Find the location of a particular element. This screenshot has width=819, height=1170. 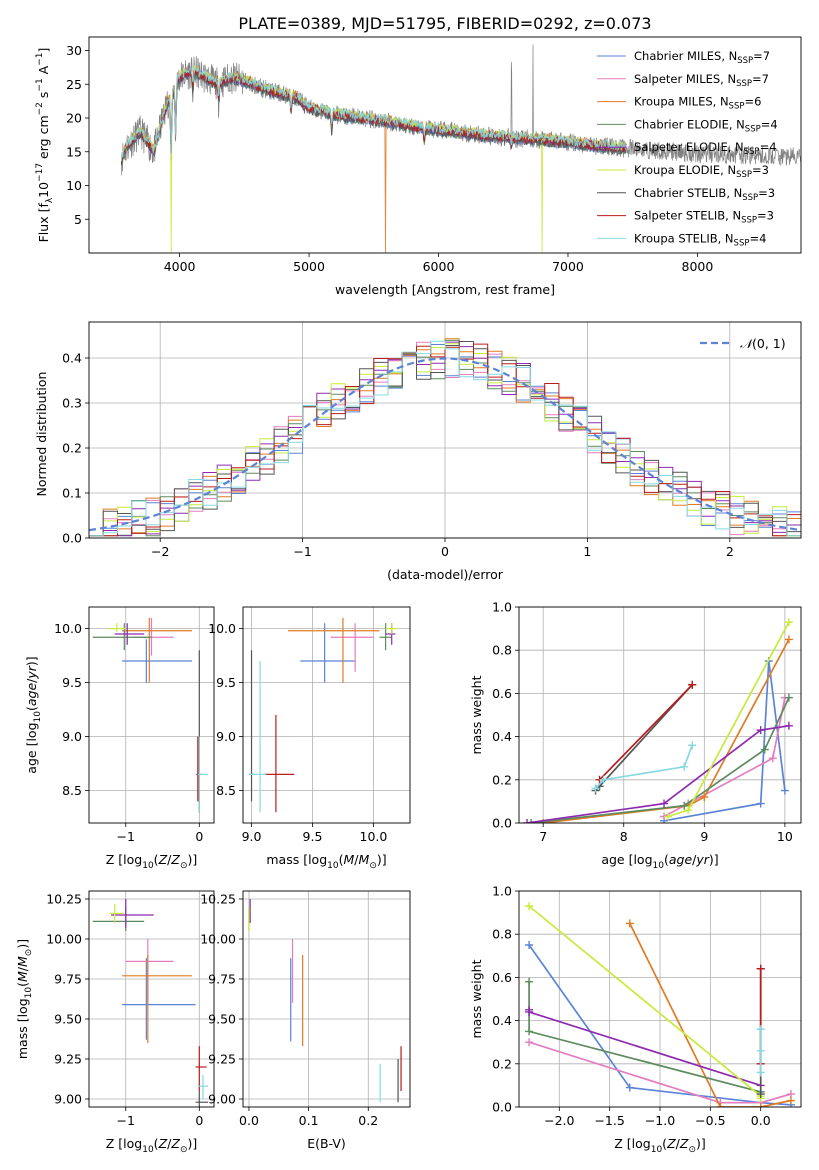

y-tick-label: 9.0 is located at coordinates (226, 736).